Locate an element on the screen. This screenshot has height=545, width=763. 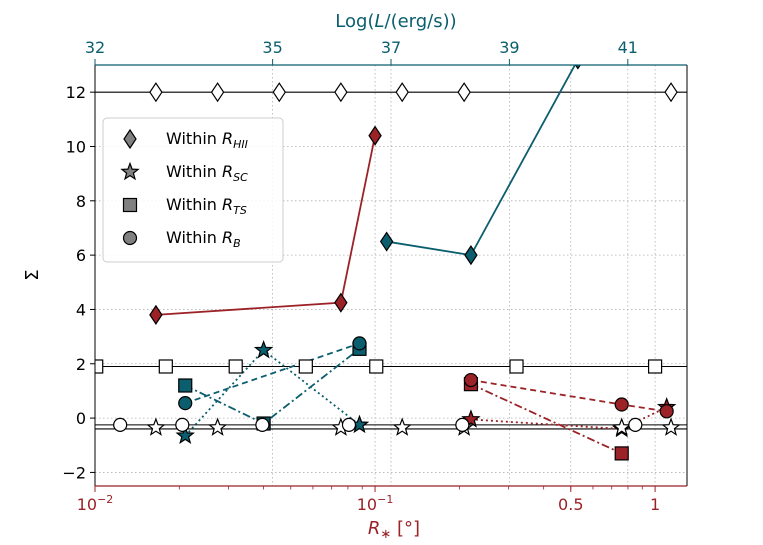
x-axis-title: R∗ [°] is located at coordinates (394, 530).